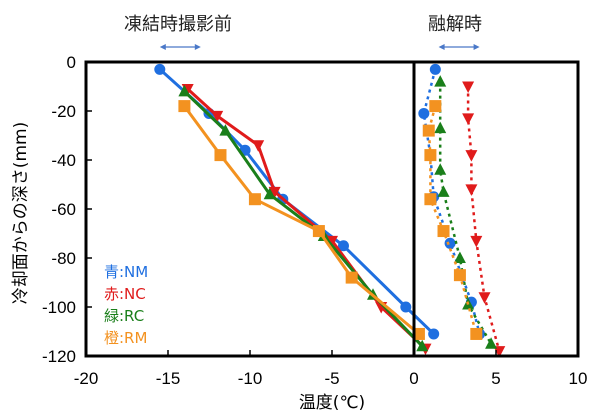 This screenshot has width=595, height=412. What do you see at coordinates (63, 111) in the screenshot?
I see `y-tick-label: -20` at bounding box center [63, 111].